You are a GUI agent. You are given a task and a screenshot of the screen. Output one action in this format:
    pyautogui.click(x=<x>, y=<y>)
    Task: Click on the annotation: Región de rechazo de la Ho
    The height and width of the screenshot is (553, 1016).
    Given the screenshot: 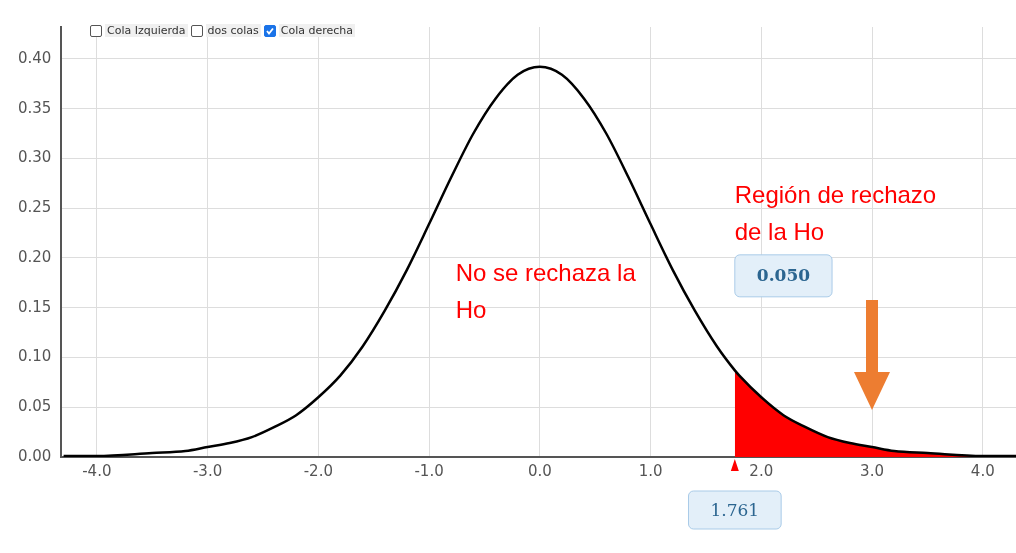 What is the action you would take?
    pyautogui.click(x=835, y=212)
    